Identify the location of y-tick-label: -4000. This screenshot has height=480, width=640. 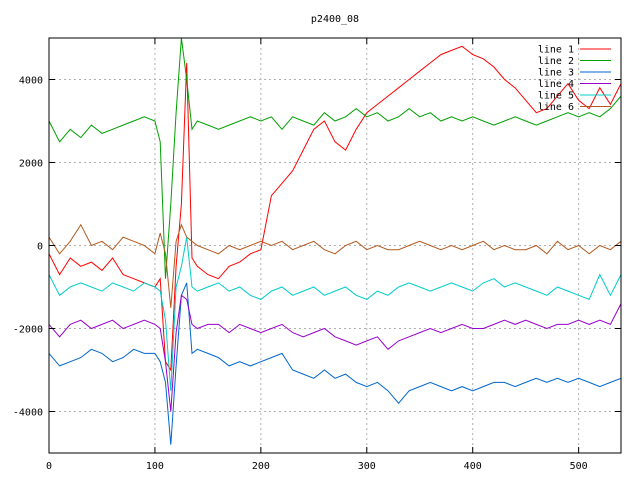
(28, 413).